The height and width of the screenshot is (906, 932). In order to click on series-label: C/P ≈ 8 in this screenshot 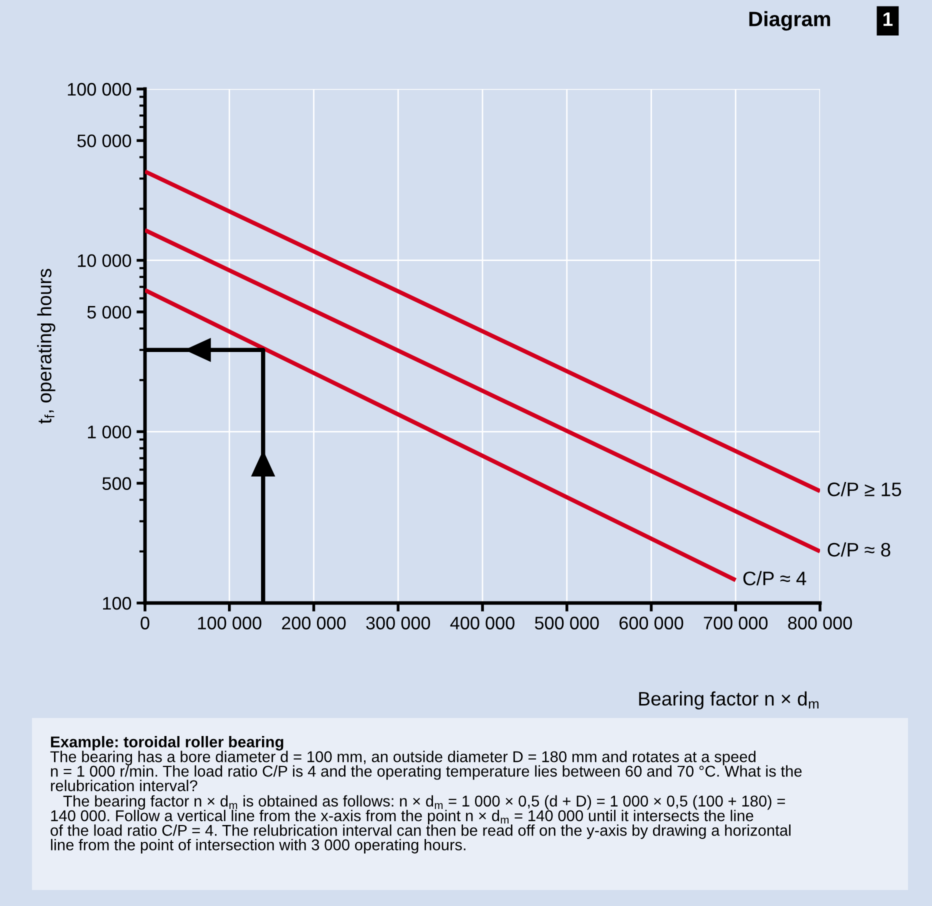, I will do `click(859, 549)`.